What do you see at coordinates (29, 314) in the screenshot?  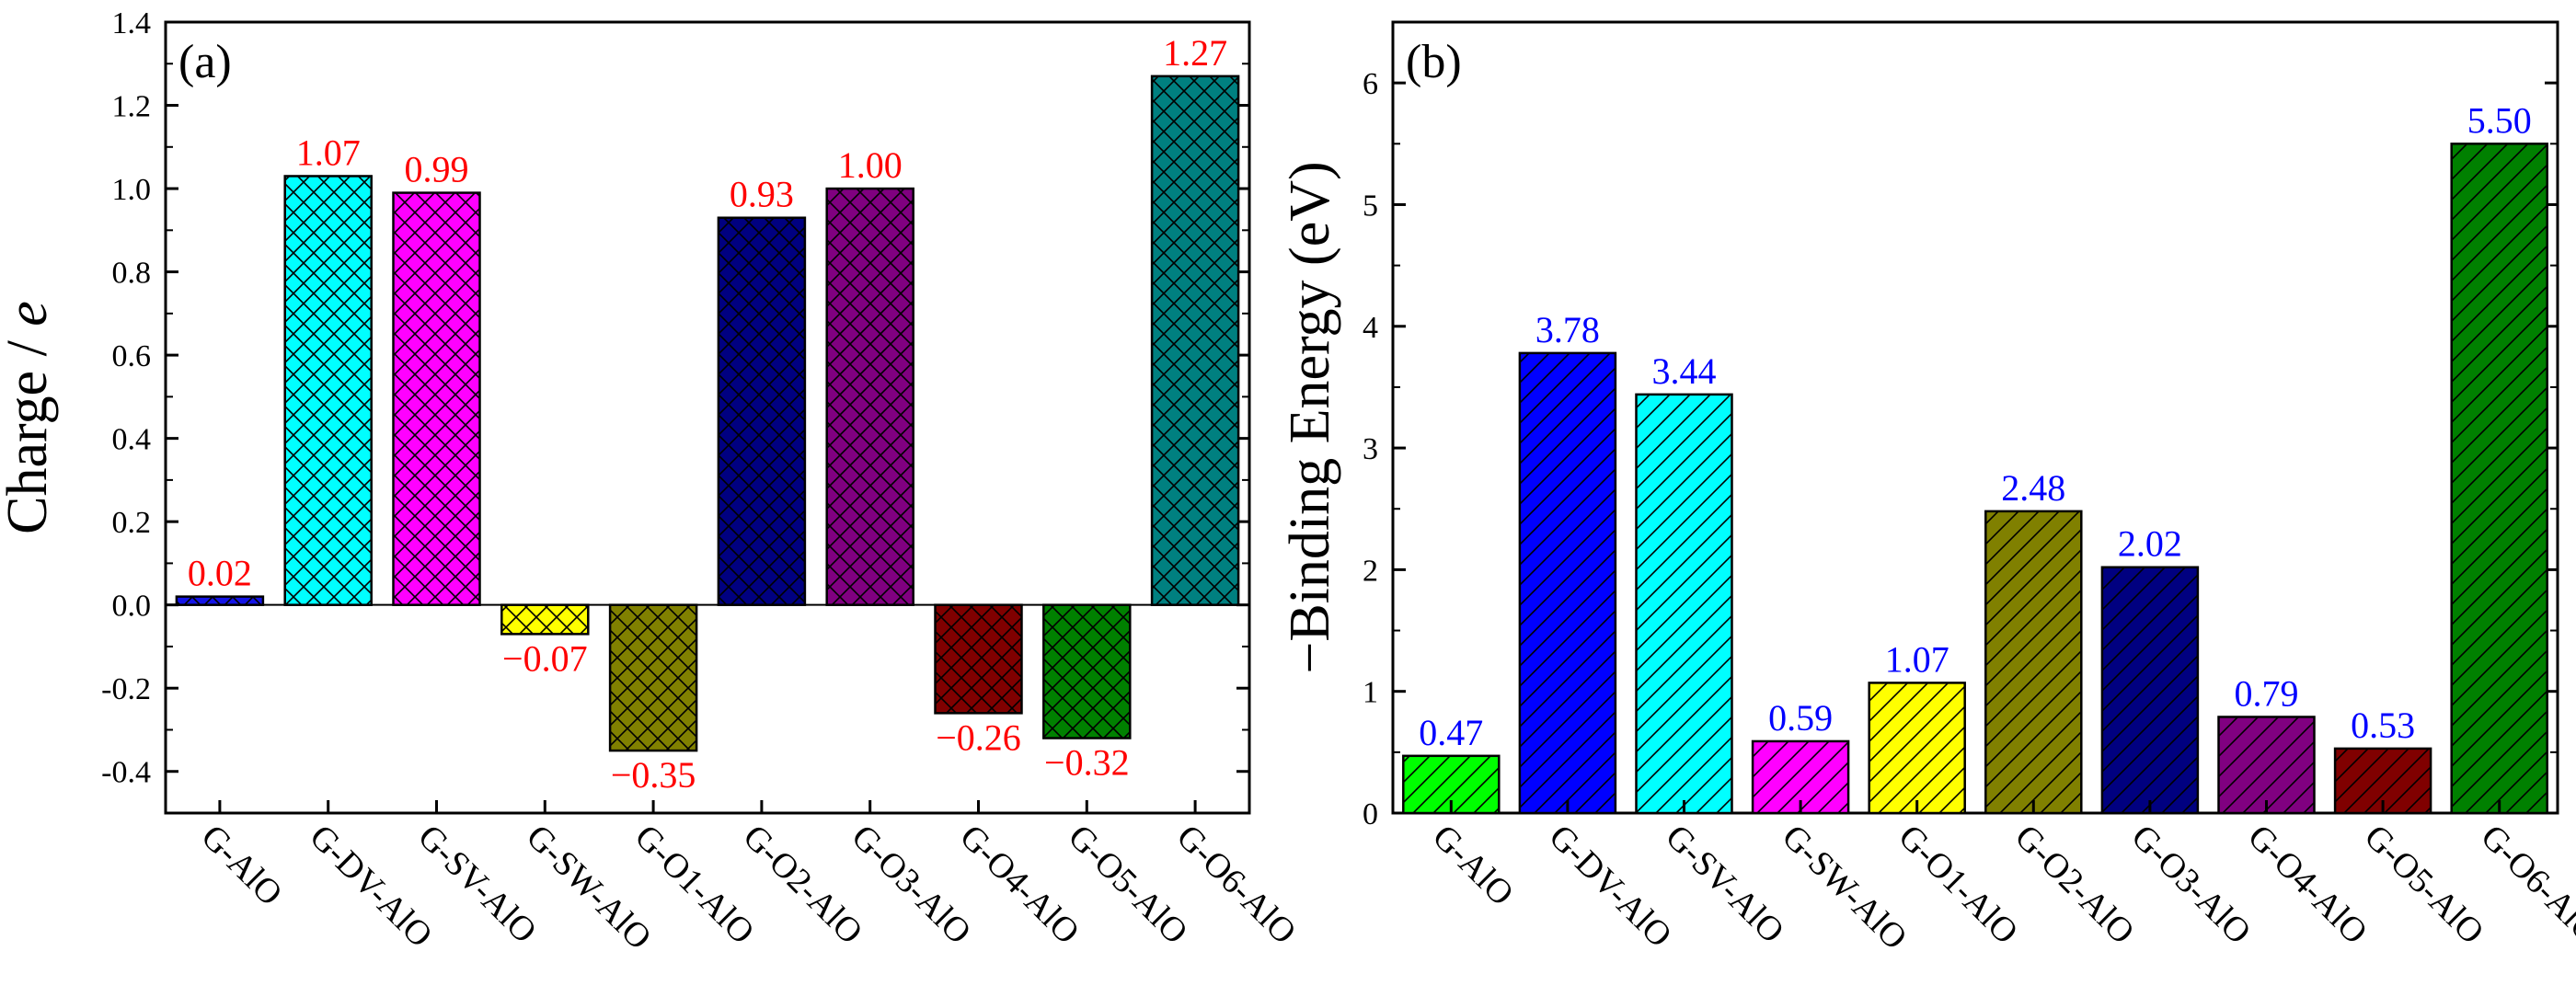 I see `y-axis-label-italic: e` at bounding box center [29, 314].